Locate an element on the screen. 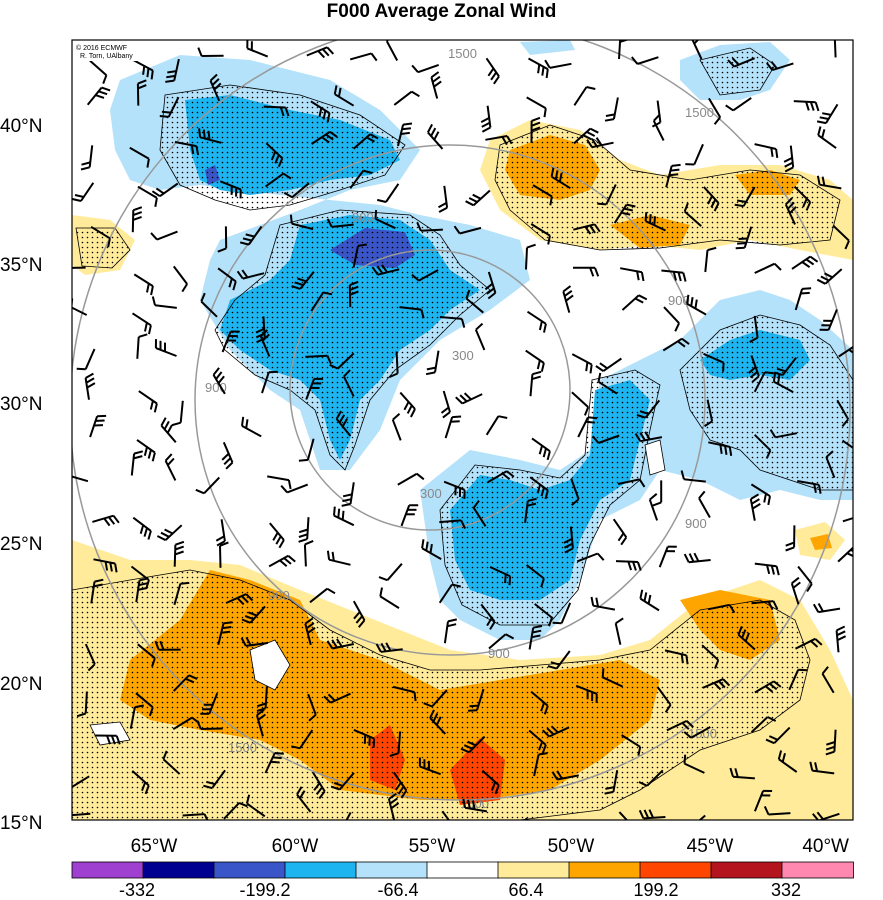 The width and height of the screenshot is (883, 900). colorbar-label: 199.2 is located at coordinates (655, 890).